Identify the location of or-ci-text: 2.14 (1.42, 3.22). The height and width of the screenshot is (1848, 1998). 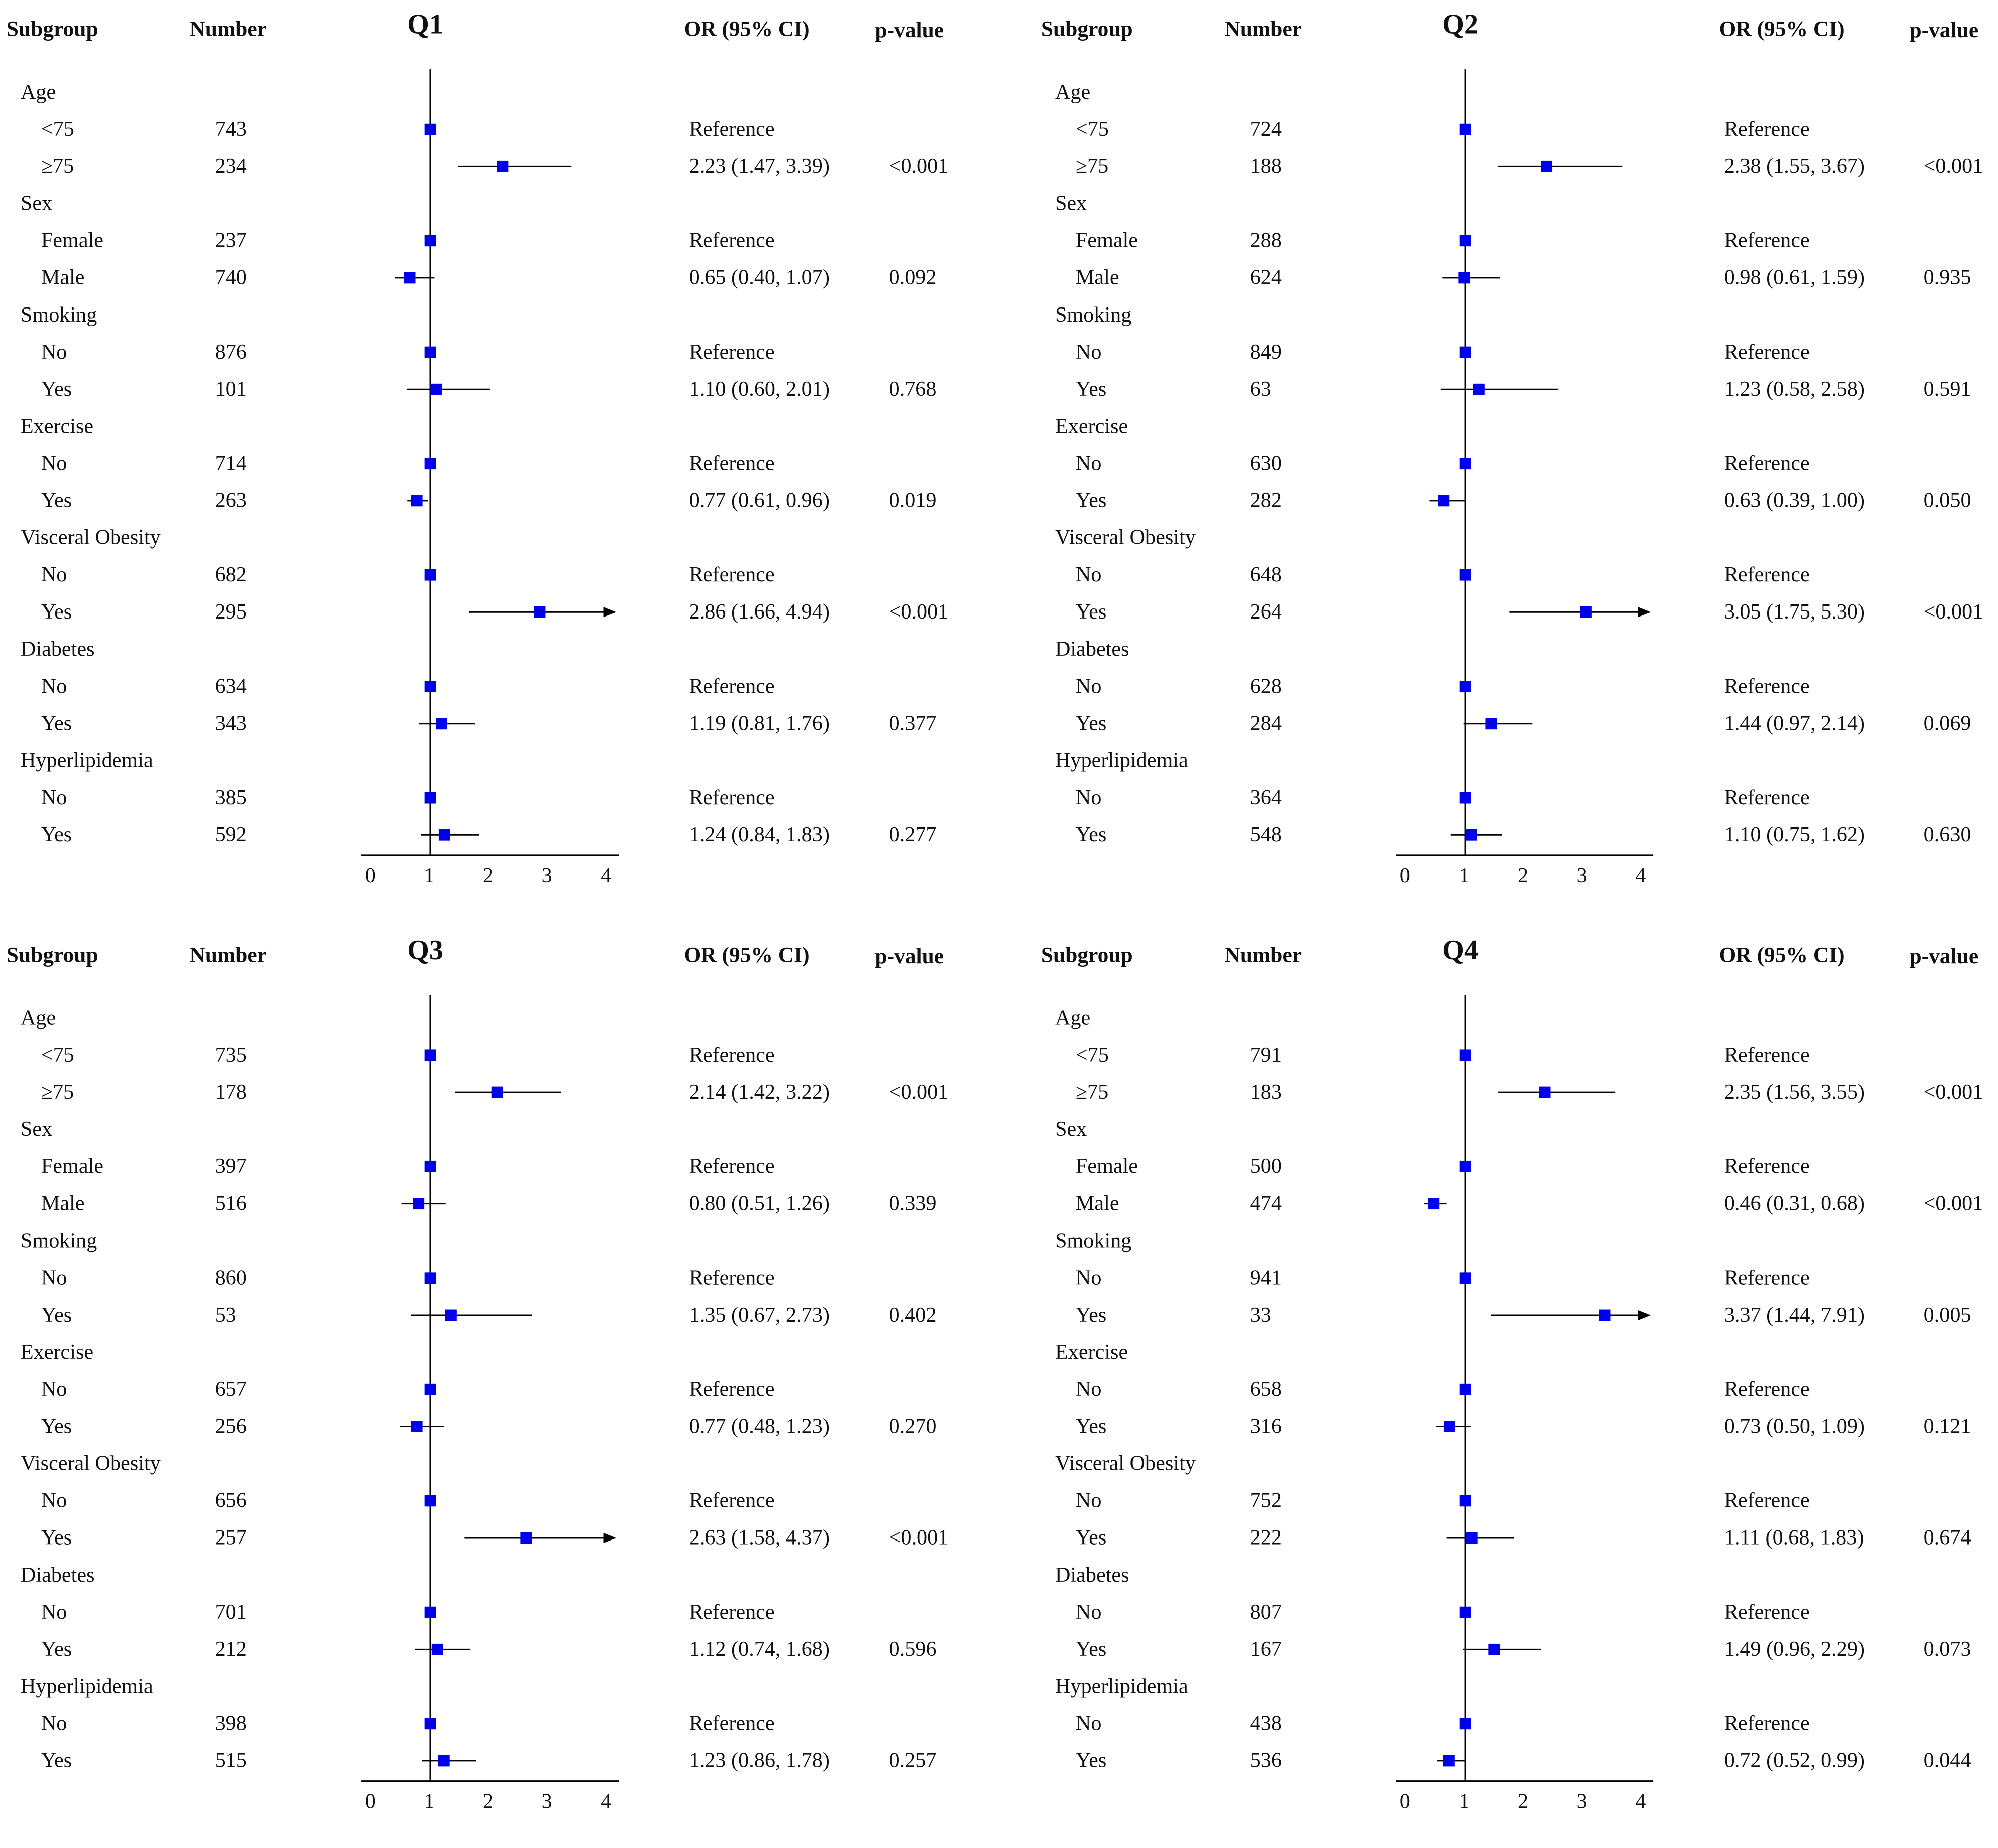
(759, 1091).